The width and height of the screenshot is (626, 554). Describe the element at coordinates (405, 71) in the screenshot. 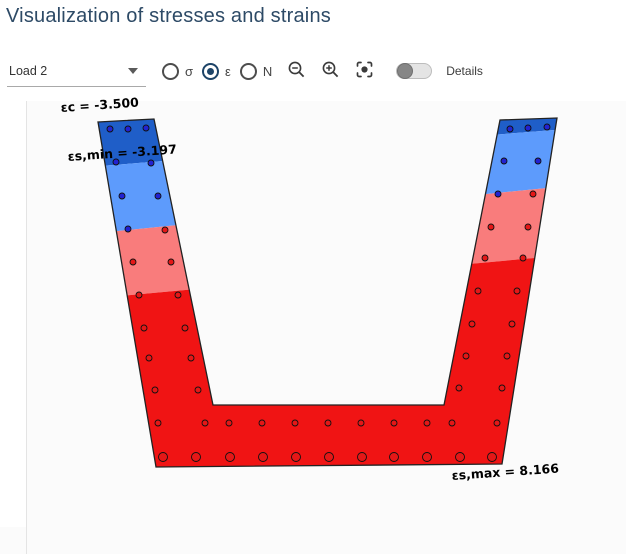

I see `details-toggle-knob` at that location.